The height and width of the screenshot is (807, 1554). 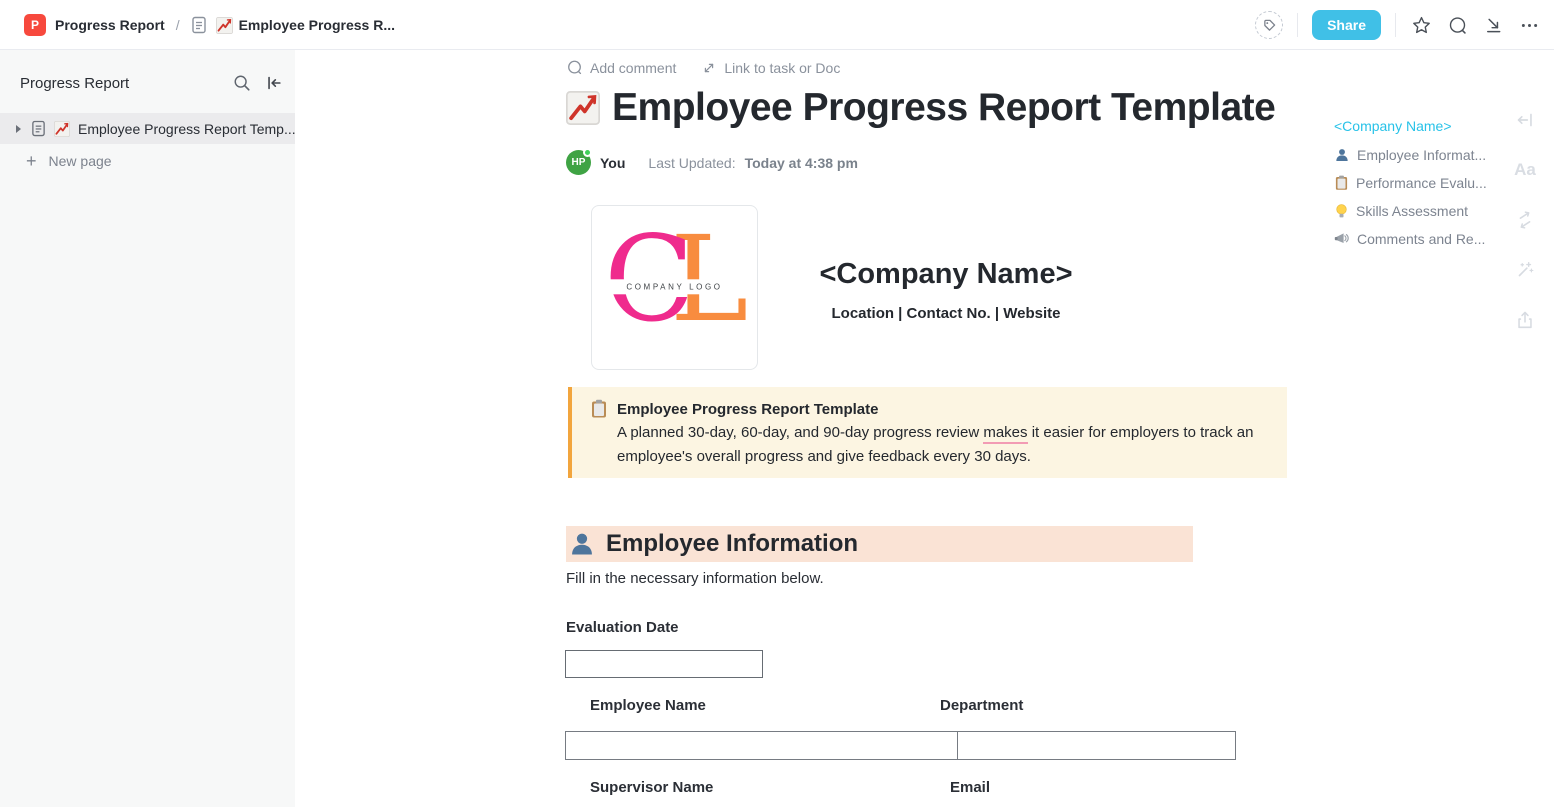 What do you see at coordinates (31, 161) in the screenshot?
I see `plus-icon: +` at bounding box center [31, 161].